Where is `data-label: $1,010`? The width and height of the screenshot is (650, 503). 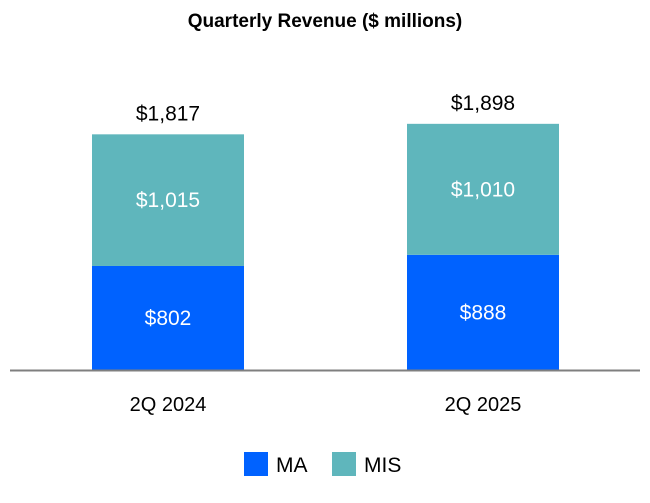 data-label: $1,010 is located at coordinates (483, 189).